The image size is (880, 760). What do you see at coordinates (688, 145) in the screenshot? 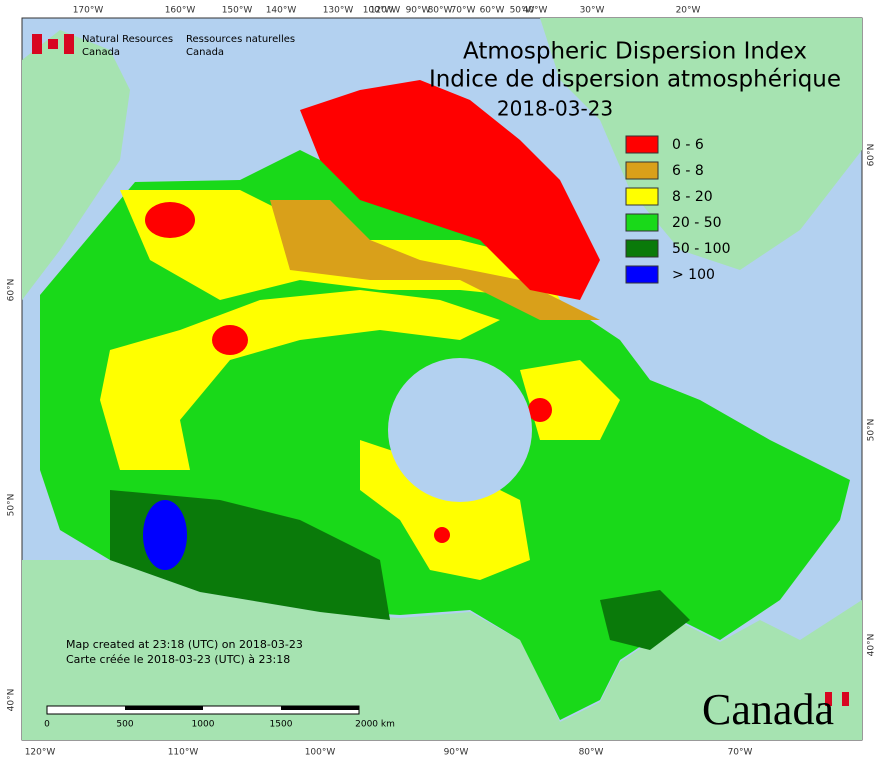
I see `legend-label: 0 - 6` at bounding box center [688, 145].